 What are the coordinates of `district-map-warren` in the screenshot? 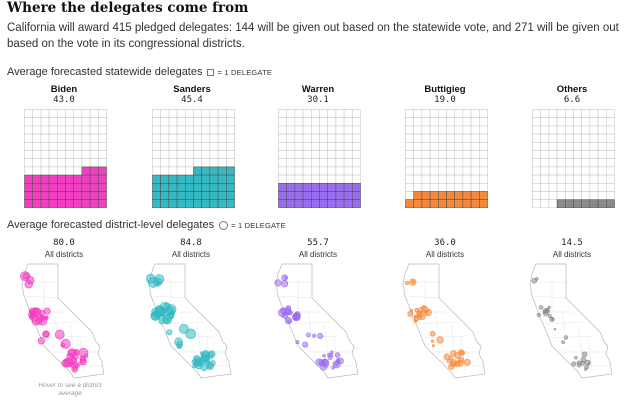 It's located at (318, 322).